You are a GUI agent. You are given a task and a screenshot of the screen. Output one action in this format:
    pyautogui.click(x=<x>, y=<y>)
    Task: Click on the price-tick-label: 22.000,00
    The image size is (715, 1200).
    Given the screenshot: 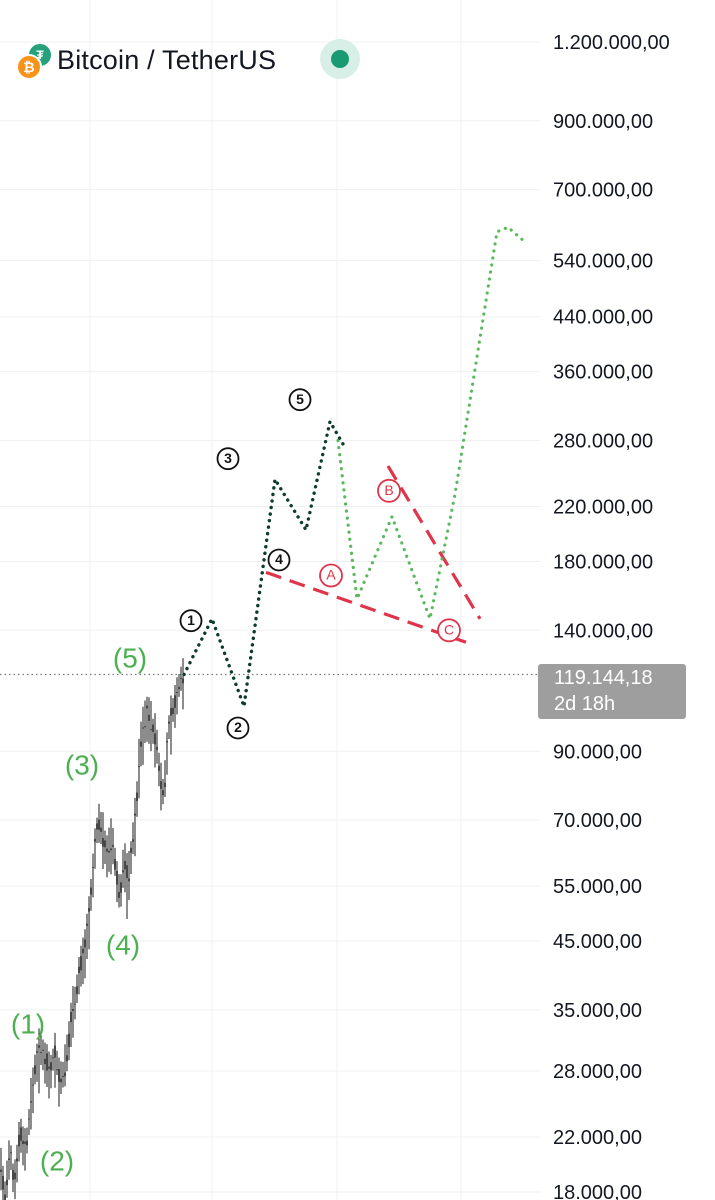 What is the action you would take?
    pyautogui.click(x=597, y=1138)
    